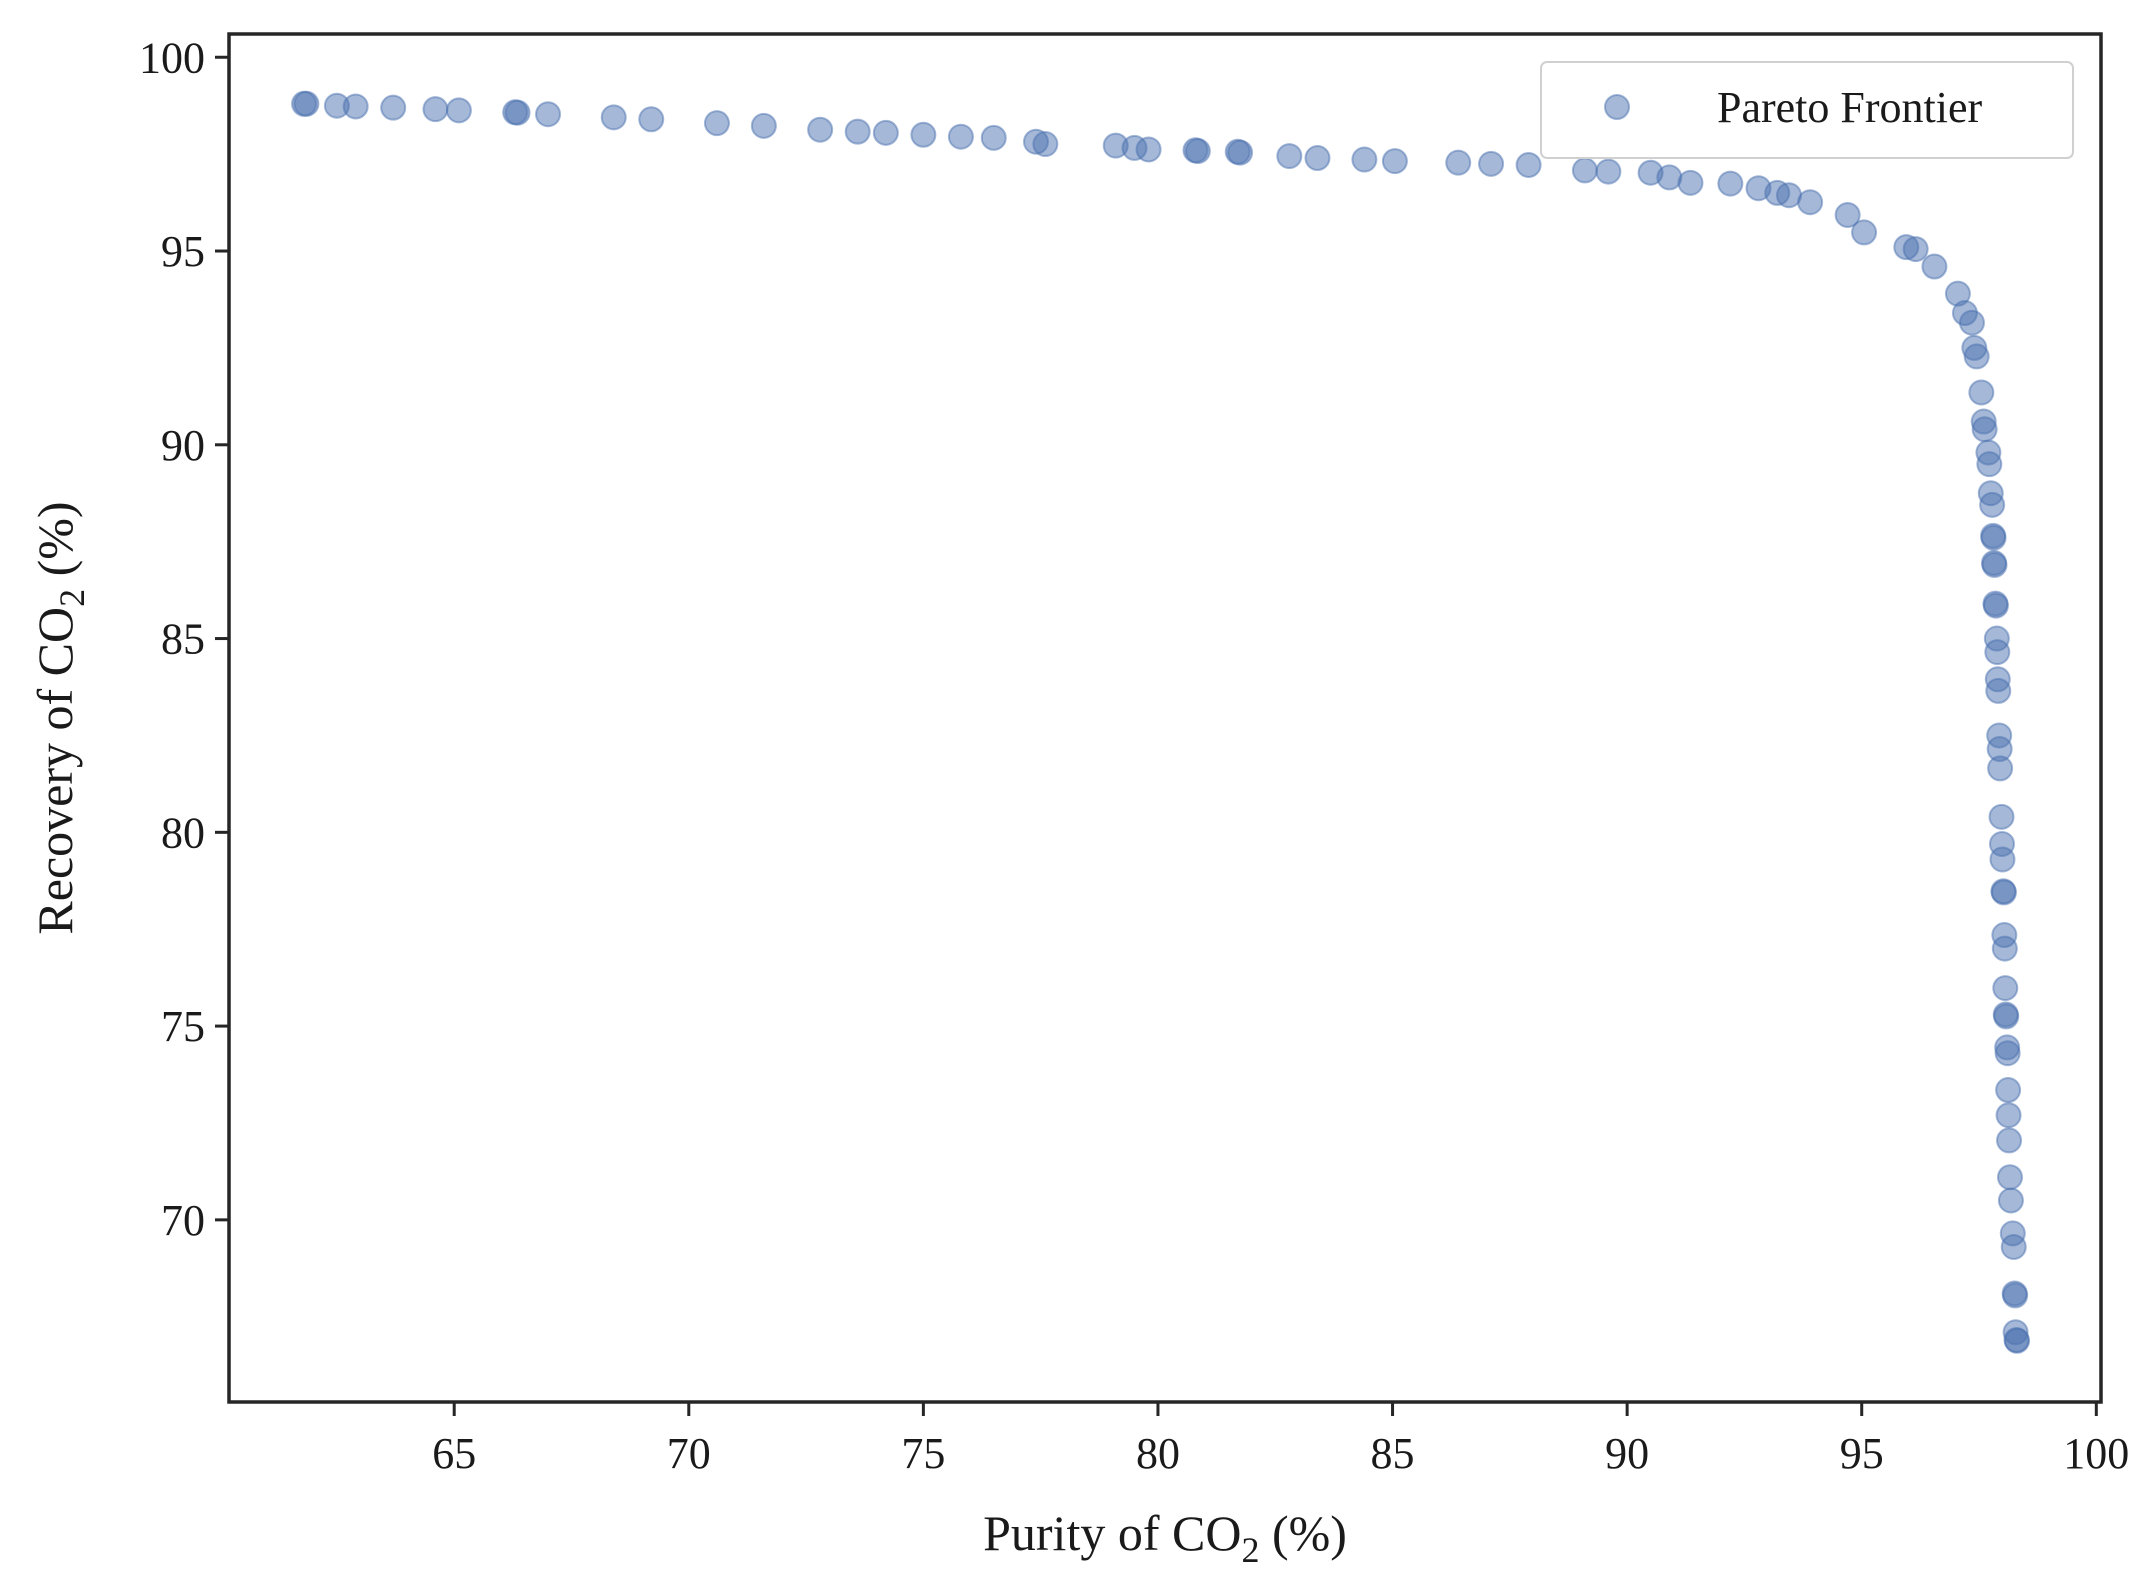  Describe the element at coordinates (689, 1453) in the screenshot. I see `x-tick-label: 70` at that location.